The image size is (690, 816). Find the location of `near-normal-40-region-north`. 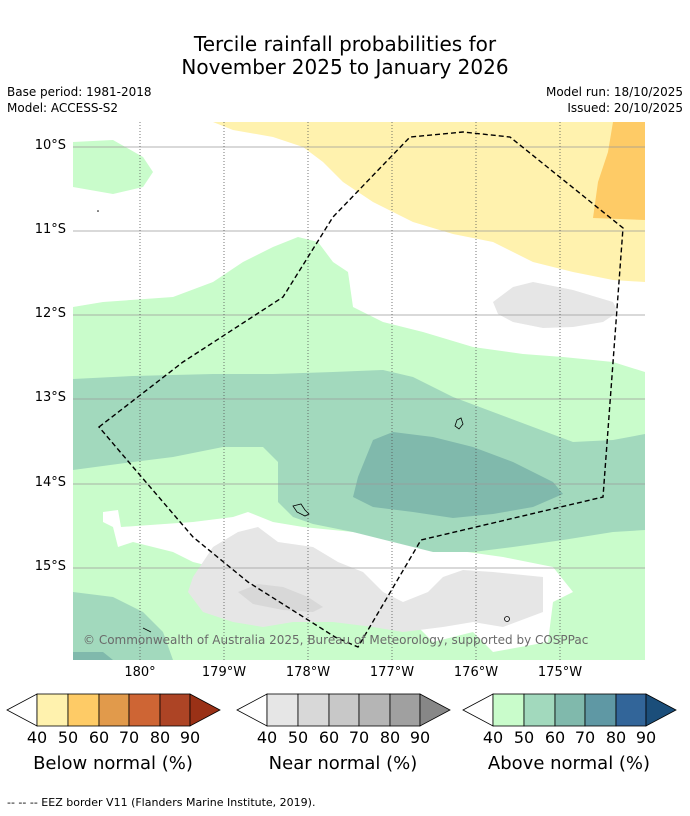

near-normal-40-region-north is located at coordinates (555, 305).